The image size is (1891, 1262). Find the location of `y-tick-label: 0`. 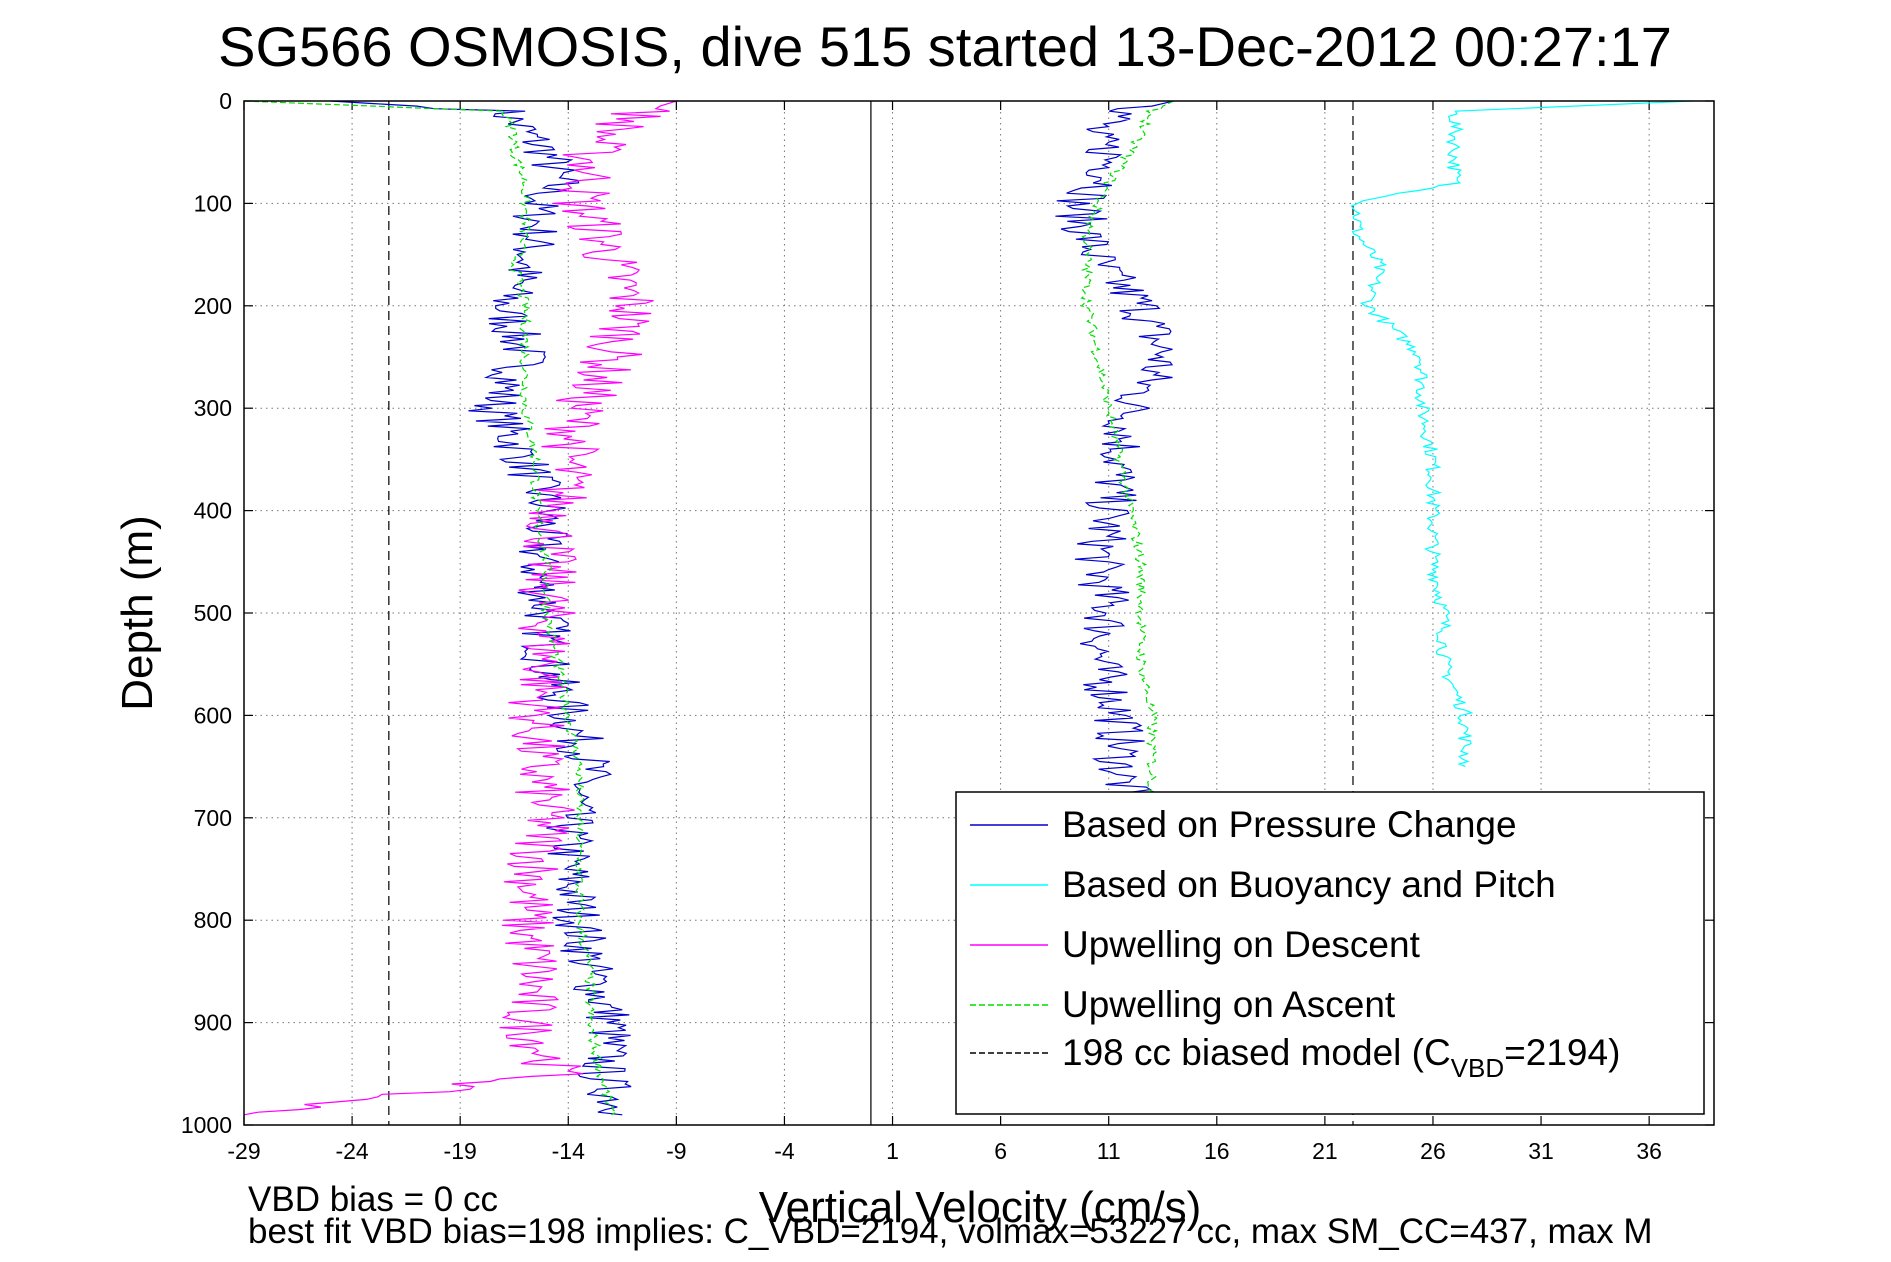

y-tick-label: 0 is located at coordinates (225, 101).